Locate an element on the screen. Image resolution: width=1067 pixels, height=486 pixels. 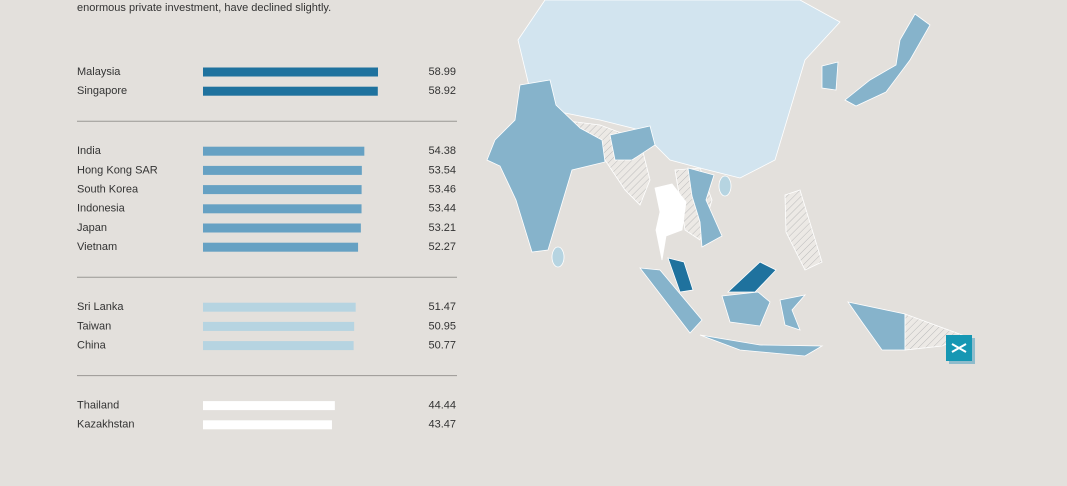
category-label: South Korea is located at coordinates (108, 190).